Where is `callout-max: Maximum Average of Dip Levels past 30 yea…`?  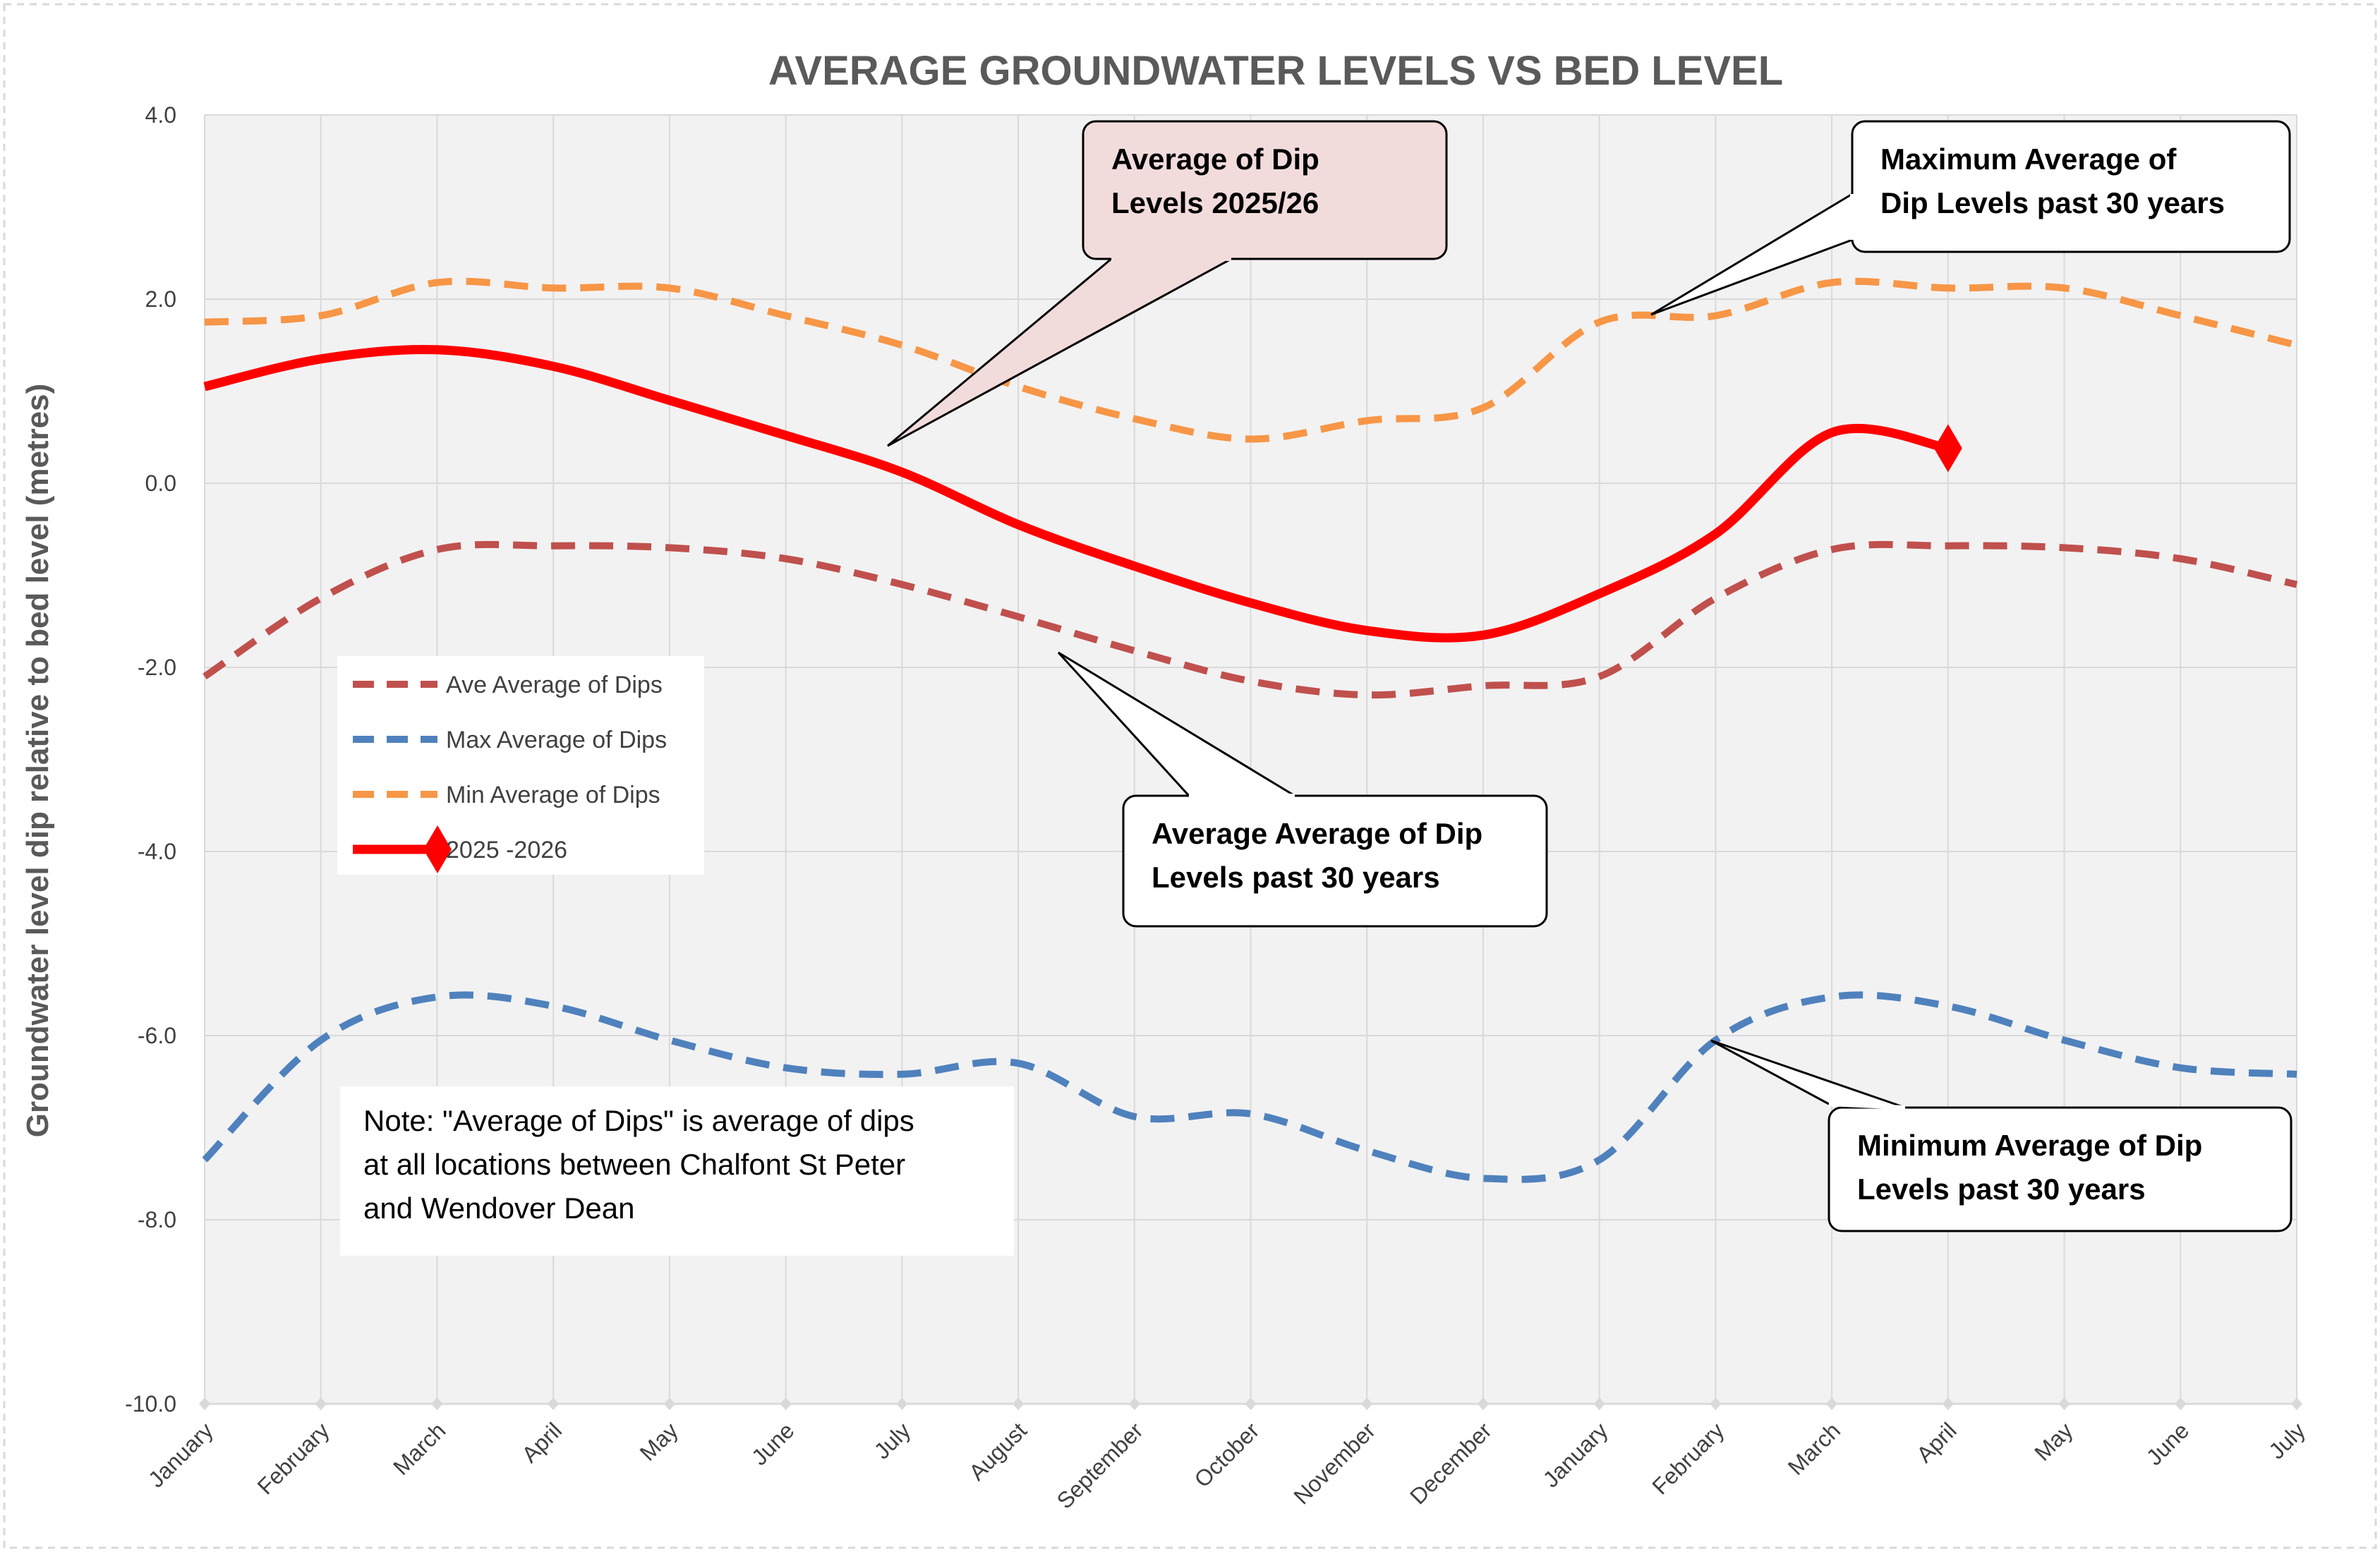
callout-max: Maximum Average of Dip Levels past 30 yea… is located at coordinates (1971, 218).